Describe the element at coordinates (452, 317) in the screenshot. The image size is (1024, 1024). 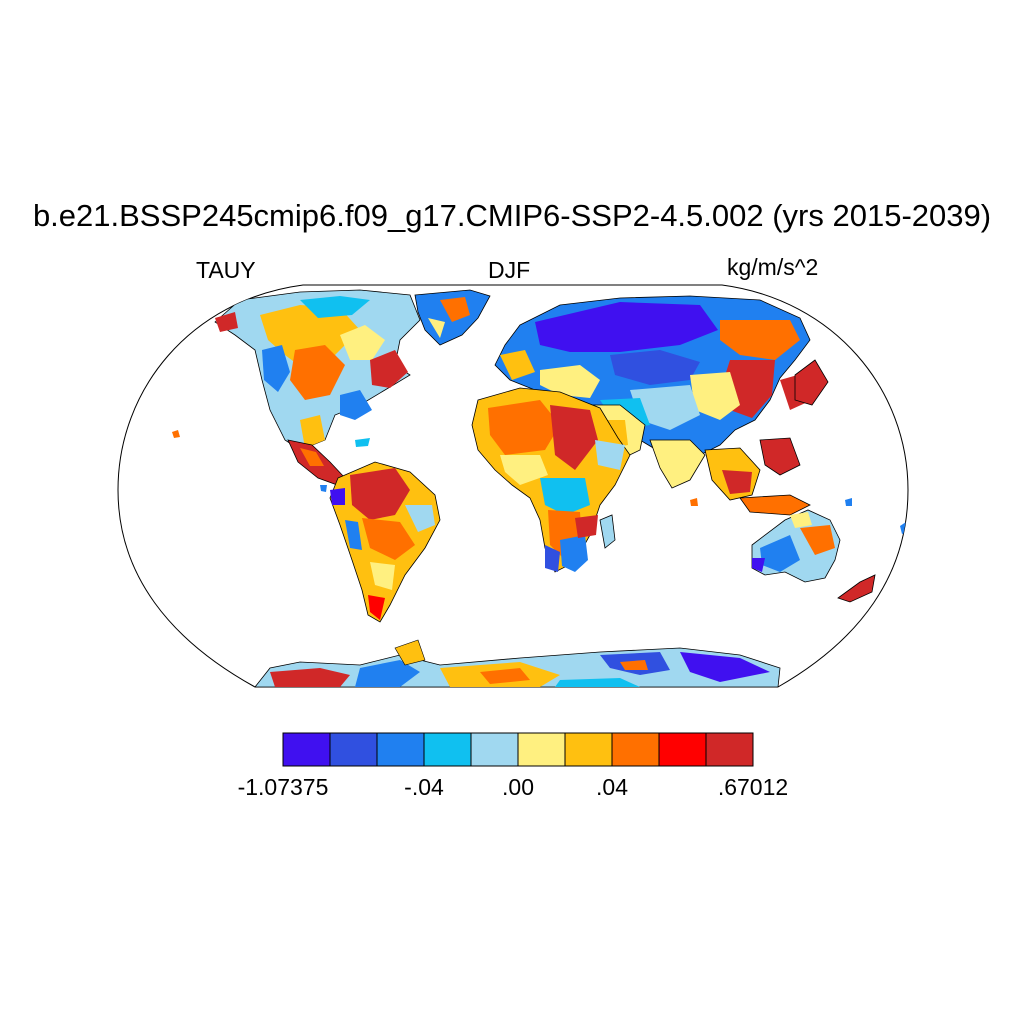
I see `greenland-landmass` at that location.